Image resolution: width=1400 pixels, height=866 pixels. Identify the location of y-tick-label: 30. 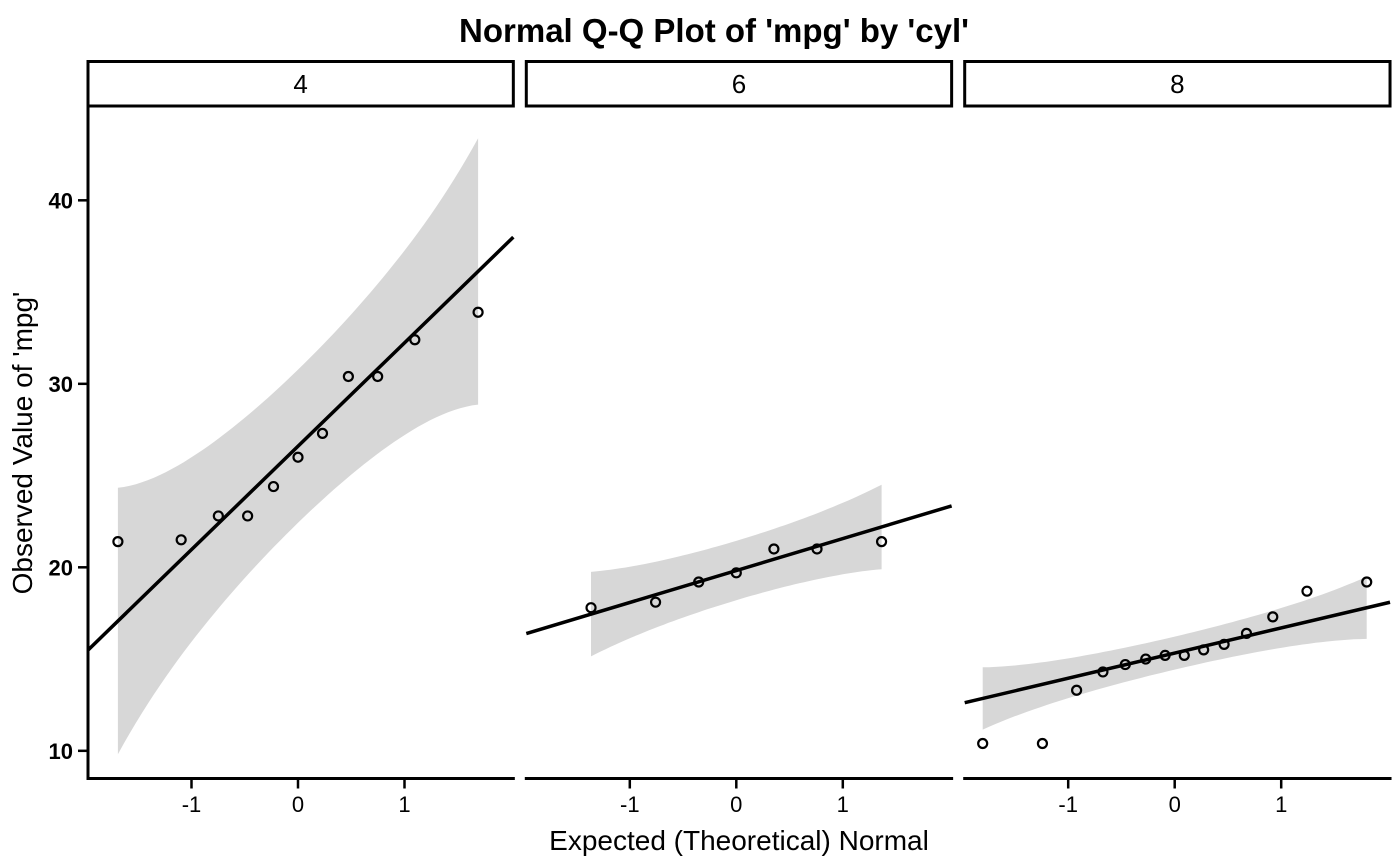
(61, 384).